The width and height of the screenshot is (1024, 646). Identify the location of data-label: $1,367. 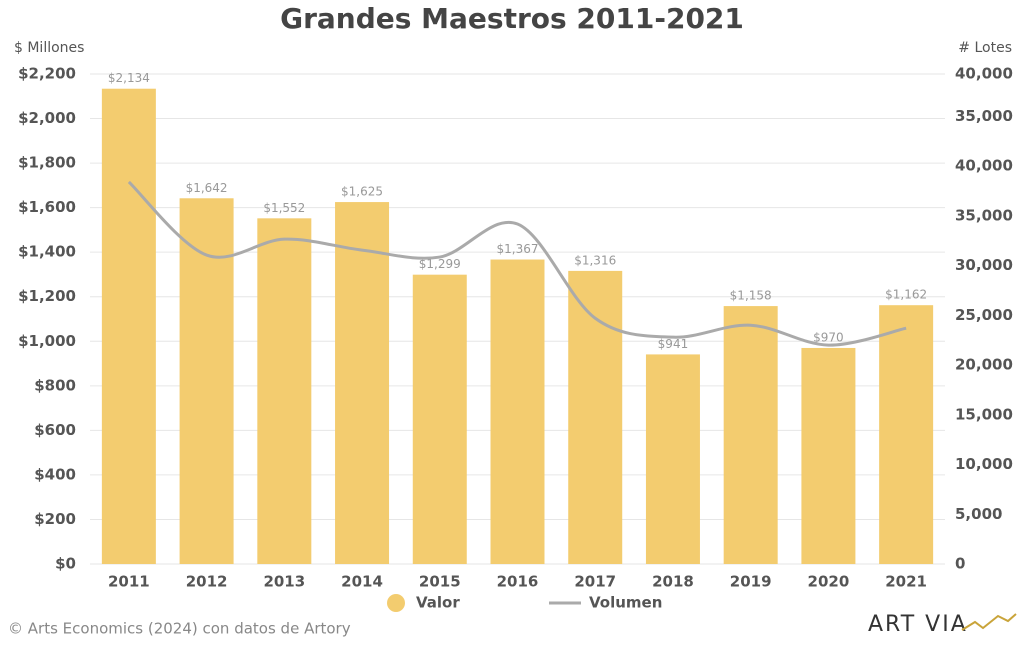
(518, 249).